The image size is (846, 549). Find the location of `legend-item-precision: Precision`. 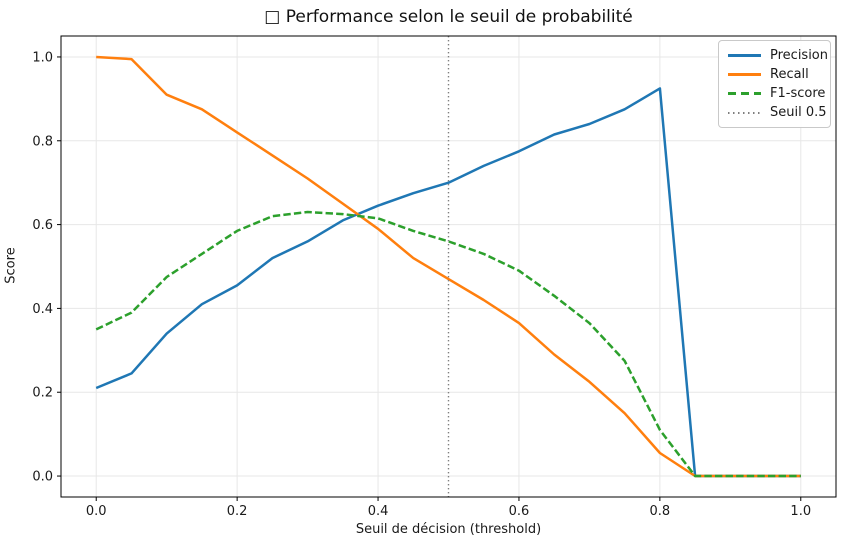

legend-item-precision: Precision is located at coordinates (778, 55).